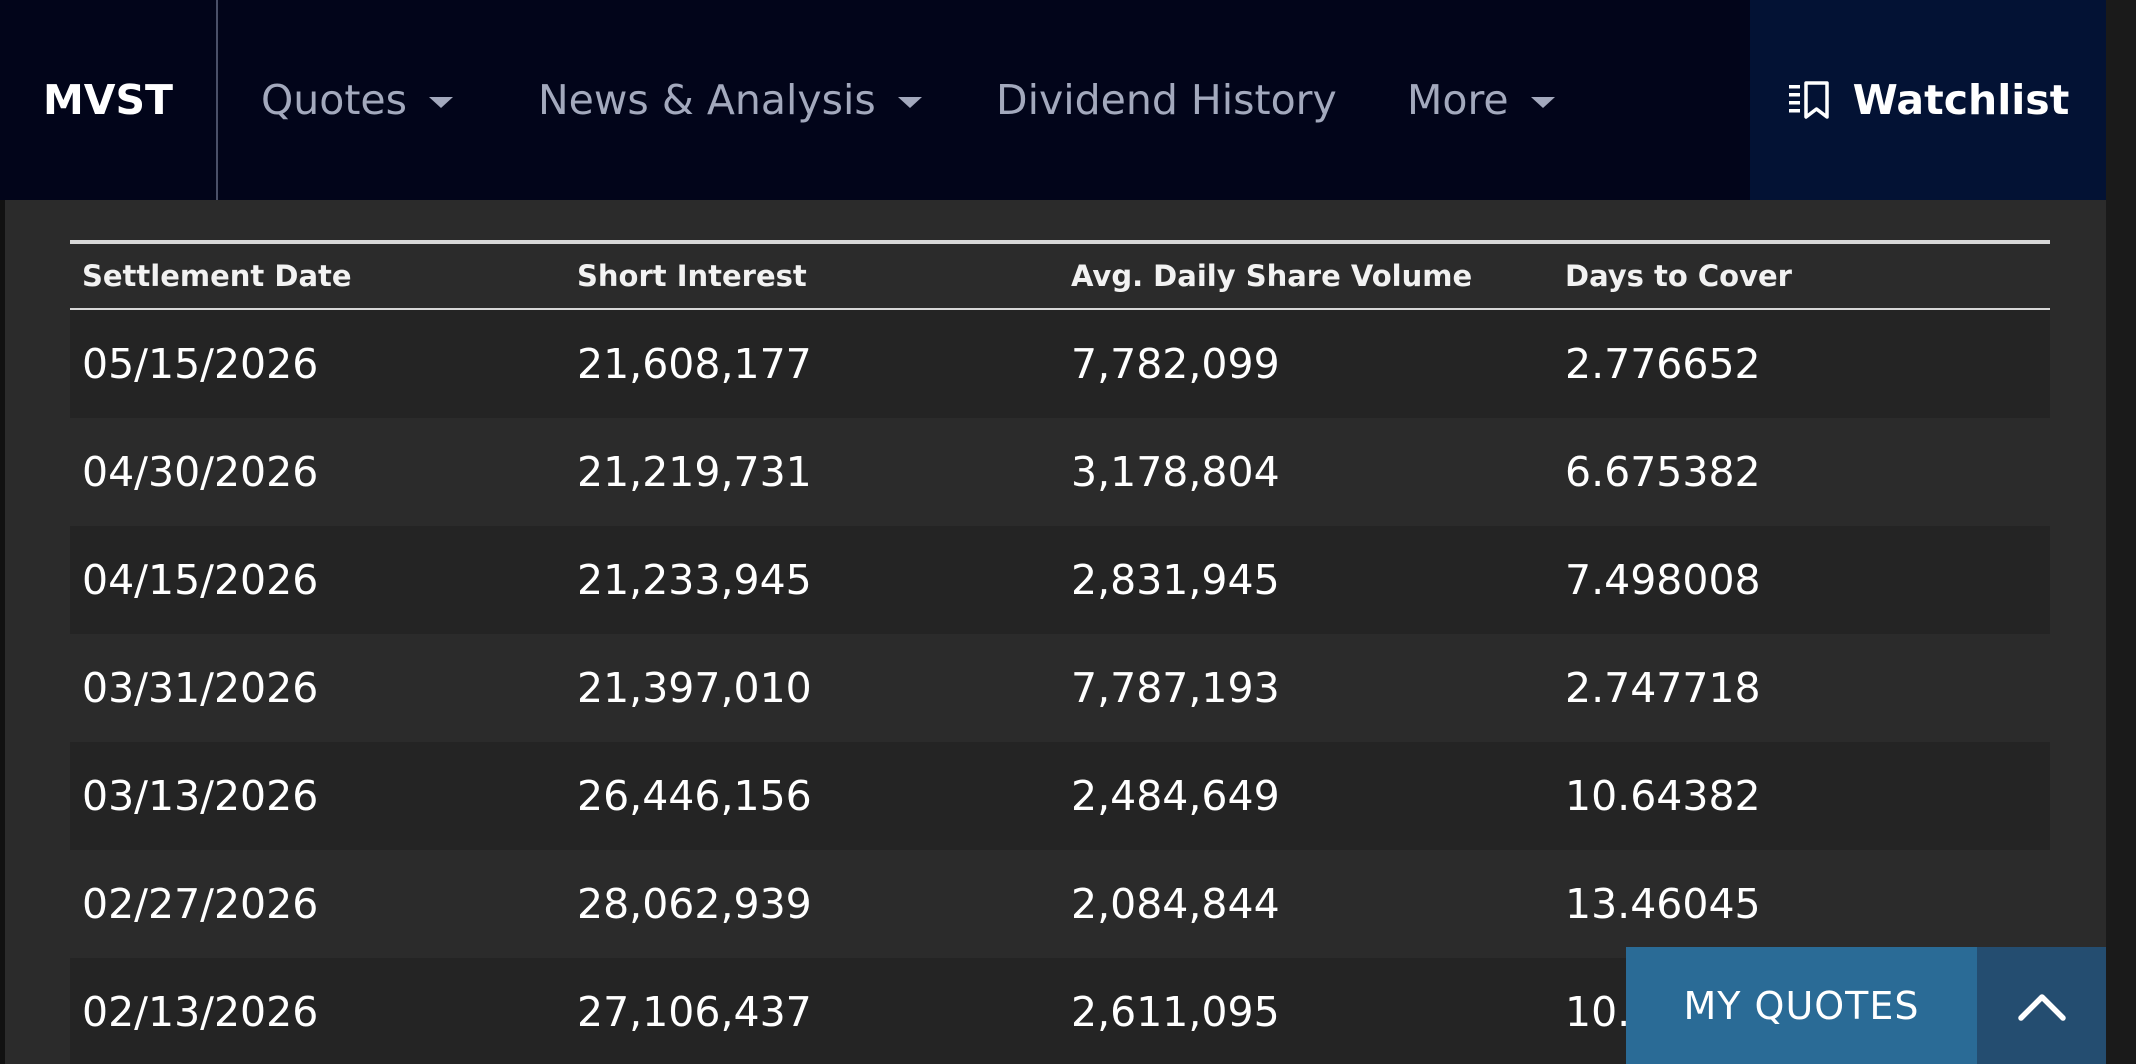  I want to click on header-short-interest: Short Interest, so click(692, 276).